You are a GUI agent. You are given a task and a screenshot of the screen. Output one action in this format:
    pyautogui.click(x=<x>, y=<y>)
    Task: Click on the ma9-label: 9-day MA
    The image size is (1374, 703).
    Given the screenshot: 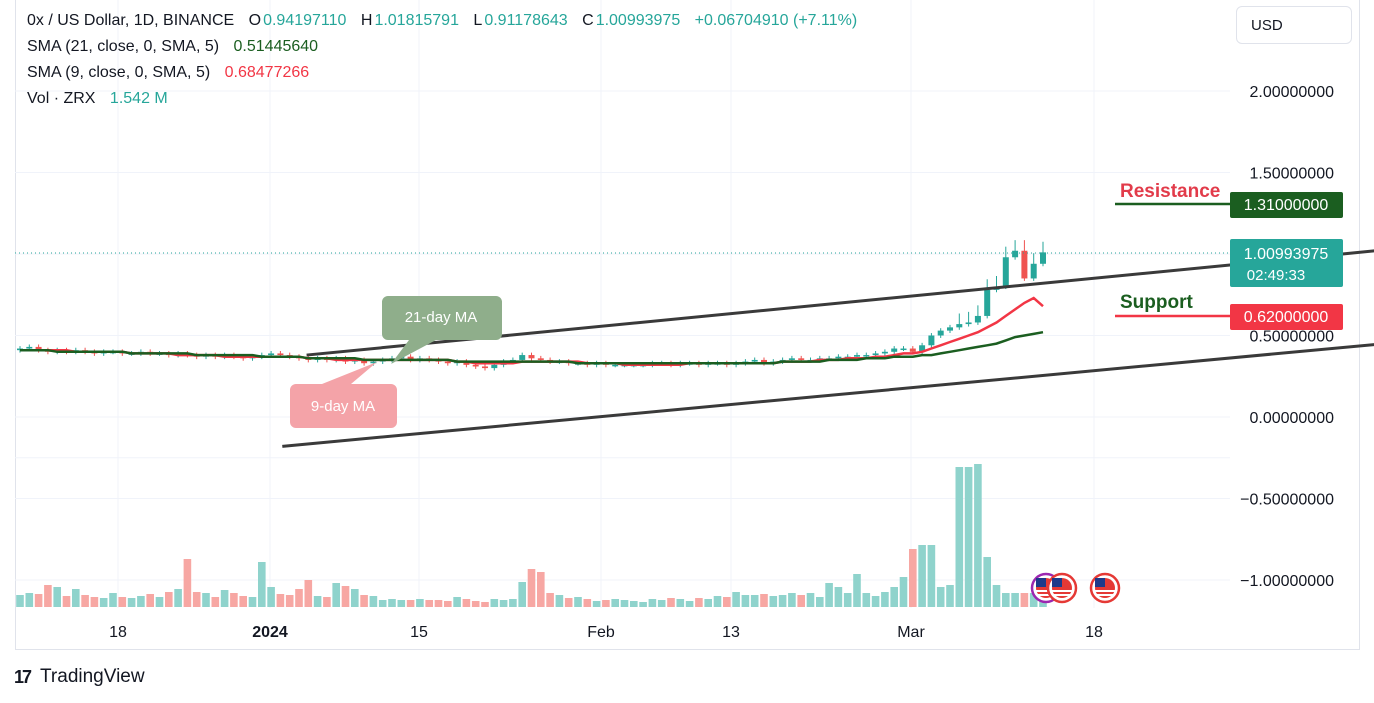 What is the action you would take?
    pyautogui.click(x=343, y=406)
    